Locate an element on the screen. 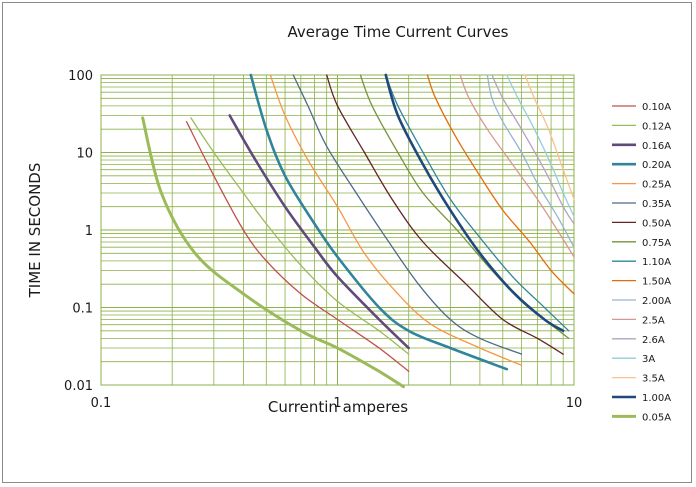 The height and width of the screenshot is (487, 696). legend-label: 3.5A is located at coordinates (653, 379).